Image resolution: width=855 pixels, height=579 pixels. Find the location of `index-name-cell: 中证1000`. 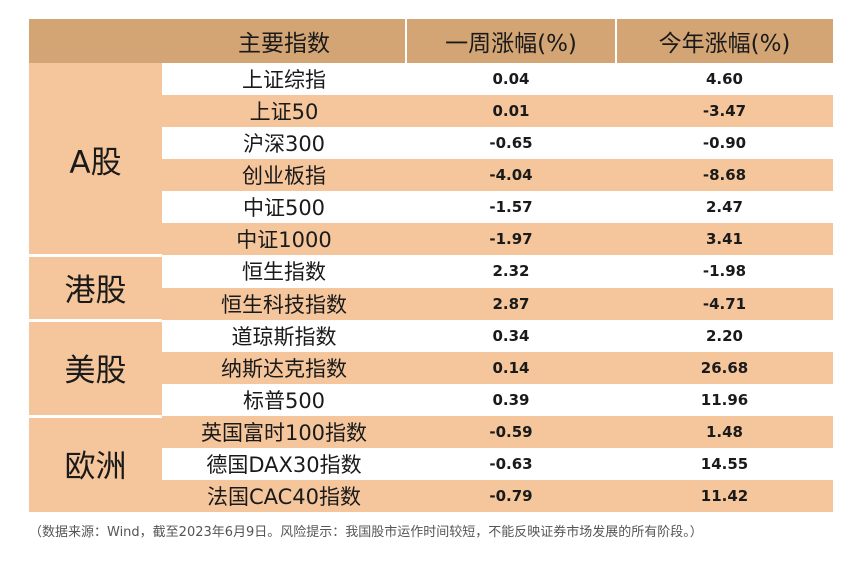

index-name-cell: 中证1000 is located at coordinates (284, 239).